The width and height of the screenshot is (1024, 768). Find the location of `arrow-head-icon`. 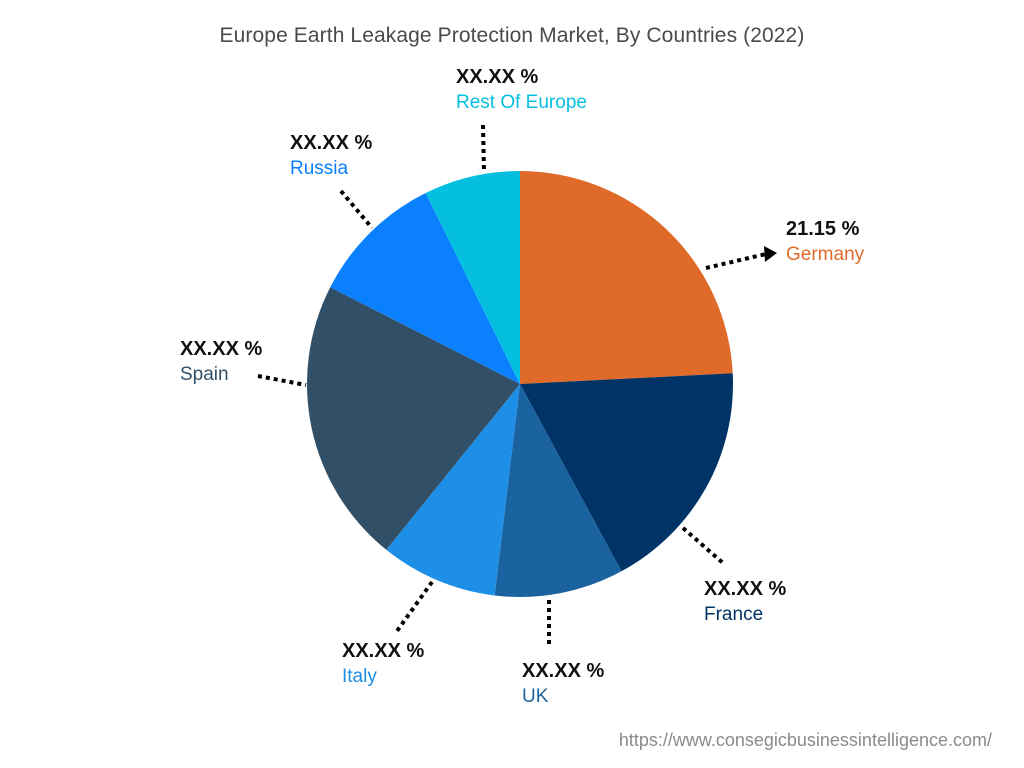

arrow-head-icon is located at coordinates (770, 254).